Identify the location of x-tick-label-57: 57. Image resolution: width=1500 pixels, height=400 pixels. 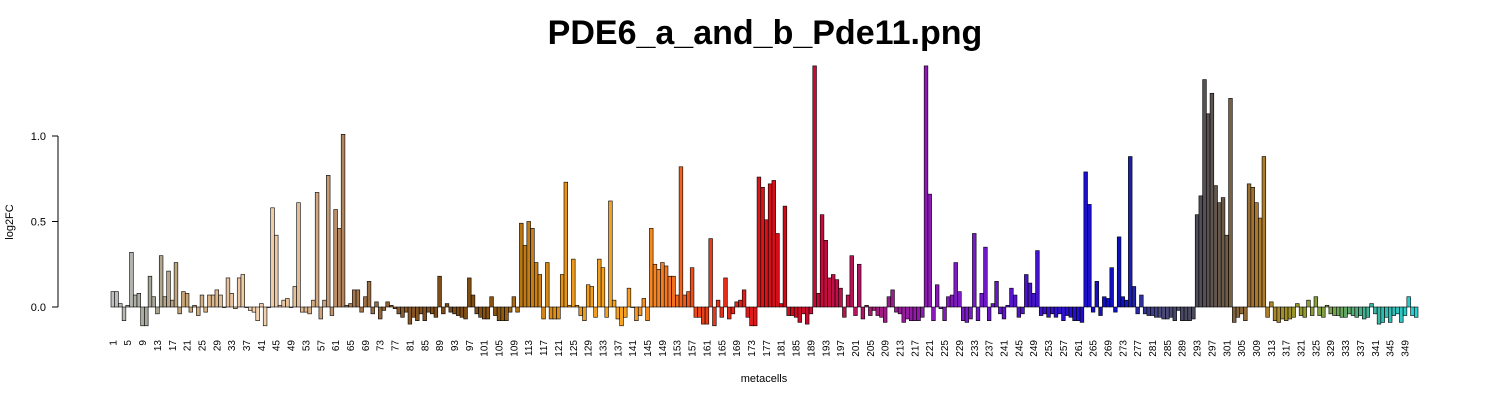
(321, 346).